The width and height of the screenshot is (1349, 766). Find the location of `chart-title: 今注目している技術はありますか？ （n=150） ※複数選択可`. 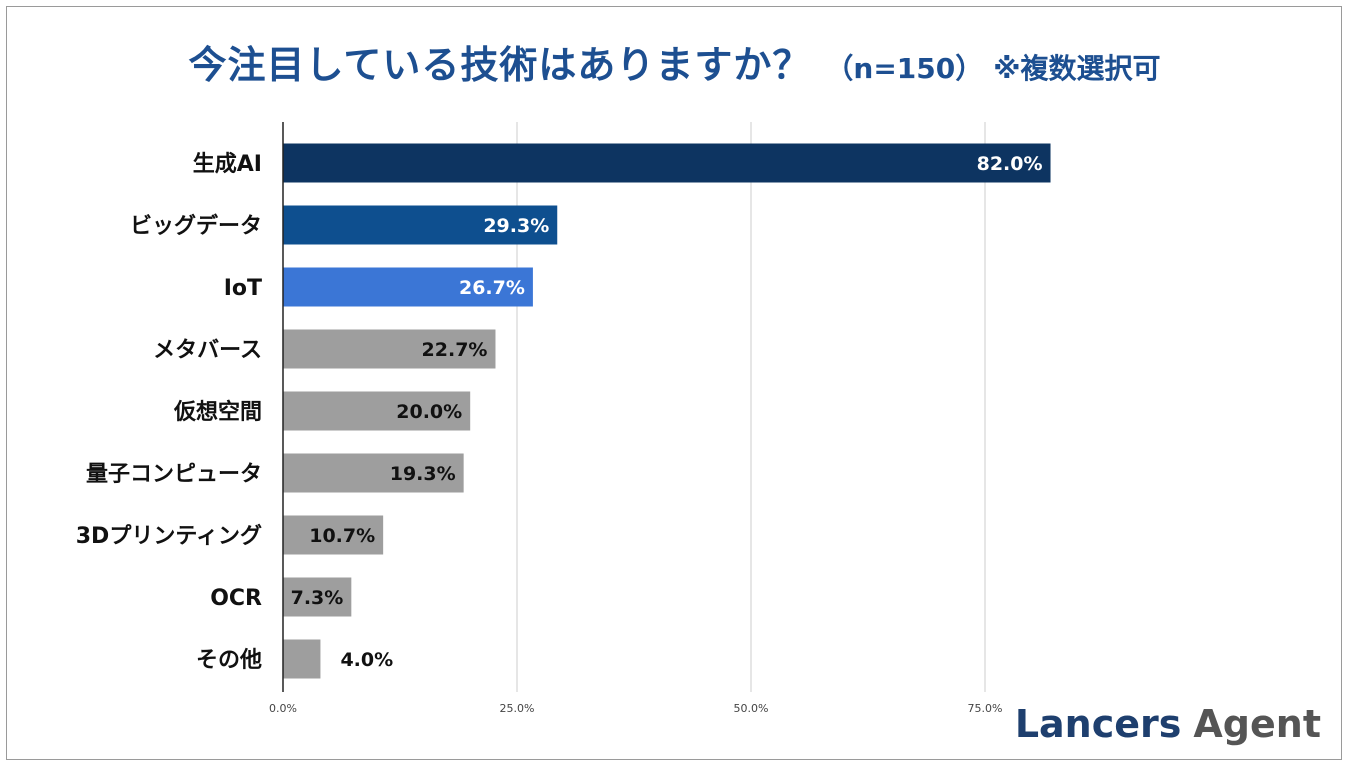

chart-title: 今注目している技術はありますか？ （n=150） ※複数選択可 is located at coordinates (674, 61).